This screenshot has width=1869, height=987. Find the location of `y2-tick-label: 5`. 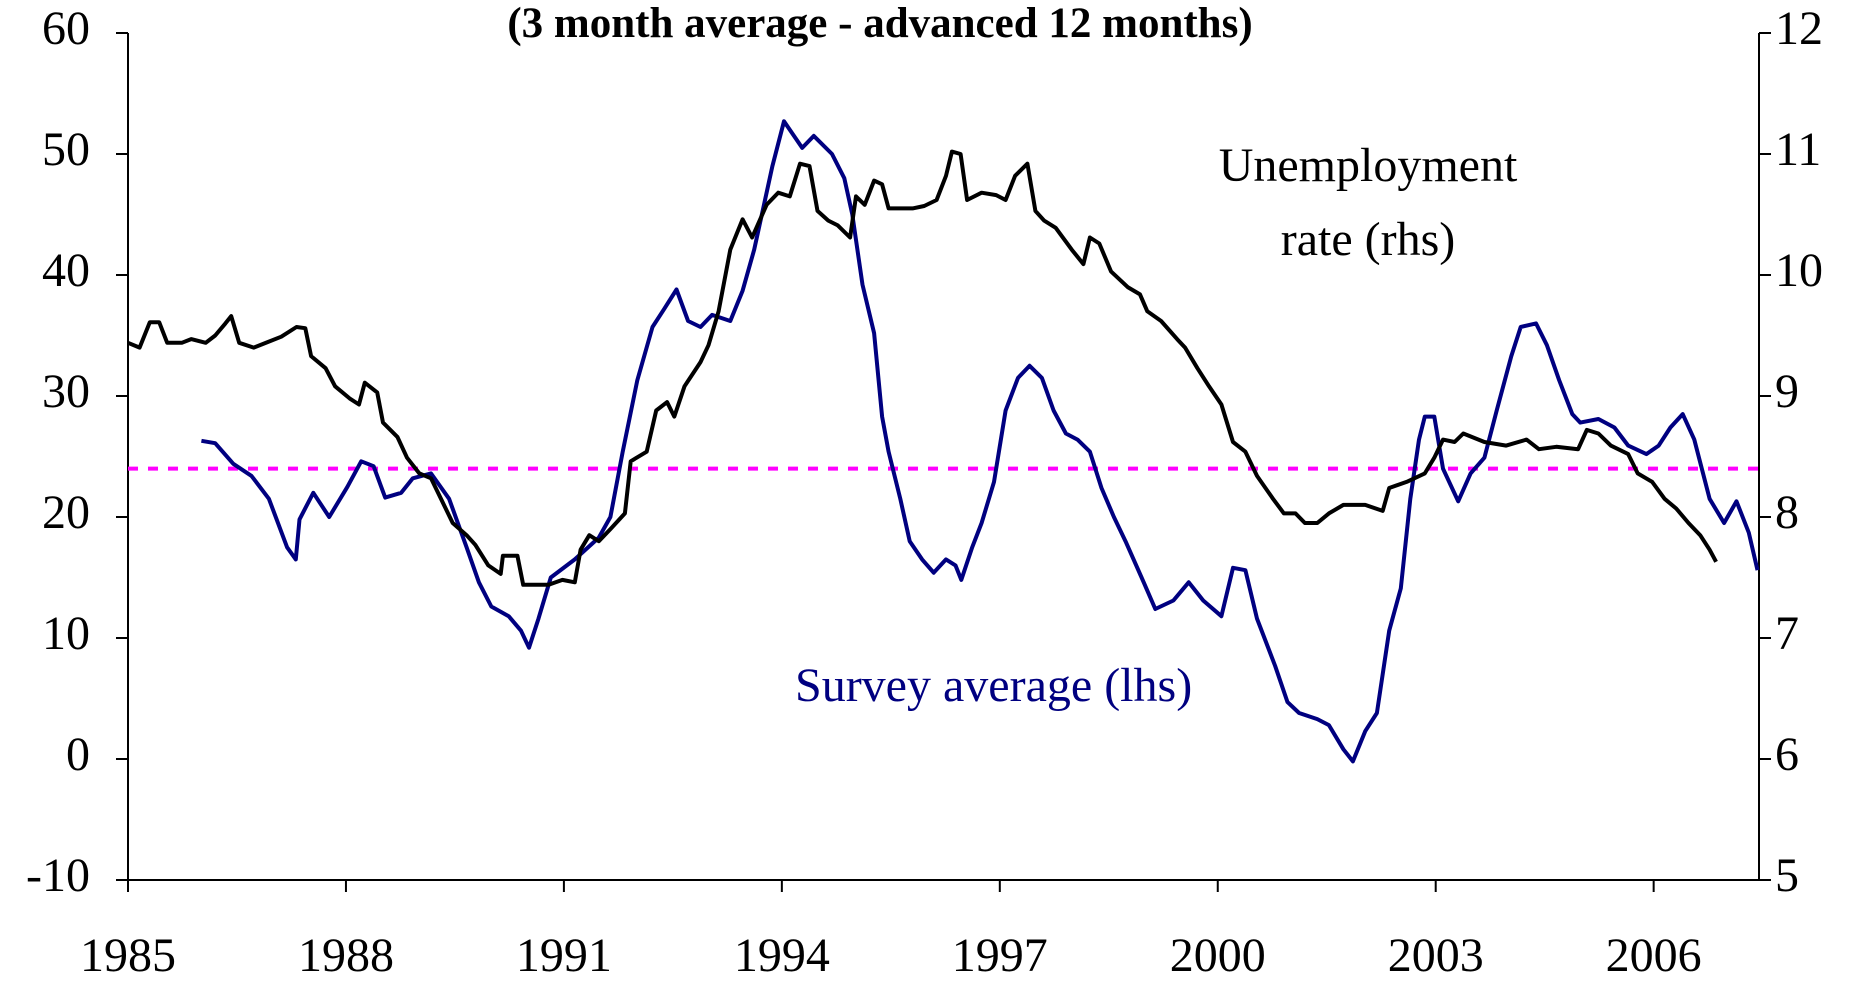

y2-tick-label: 5 is located at coordinates (1787, 875).